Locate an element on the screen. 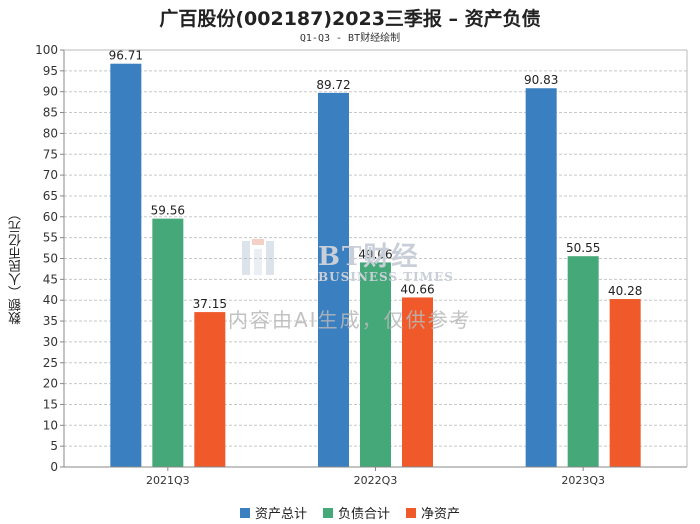 The image size is (700, 524). y-tick-label: 40 is located at coordinates (50, 300).